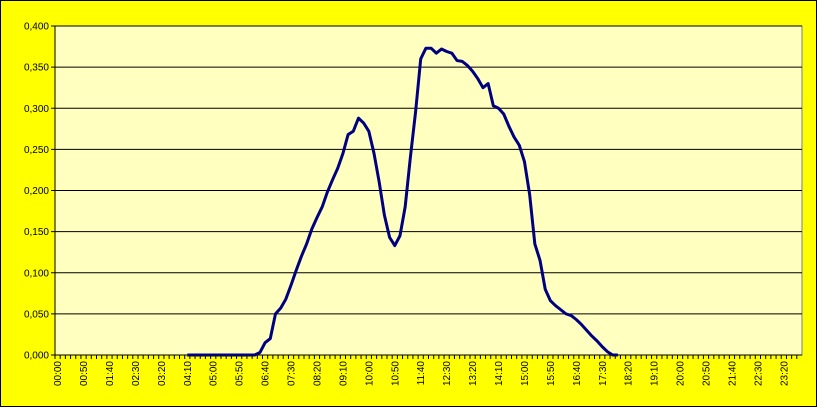 Image resolution: width=817 pixels, height=407 pixels. Describe the element at coordinates (36, 27) in the screenshot. I see `y-tick-label: 0,400` at that location.